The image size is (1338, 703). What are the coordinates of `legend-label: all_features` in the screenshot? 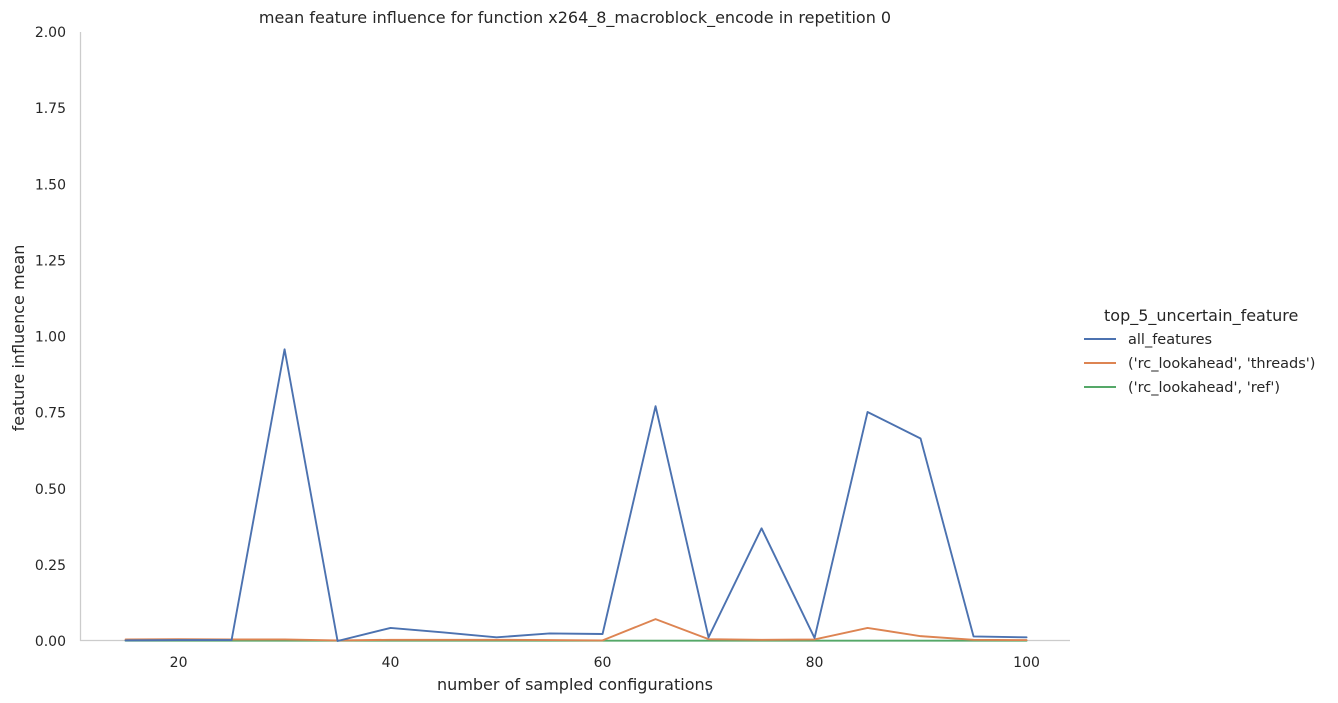 It's located at (1170, 340).